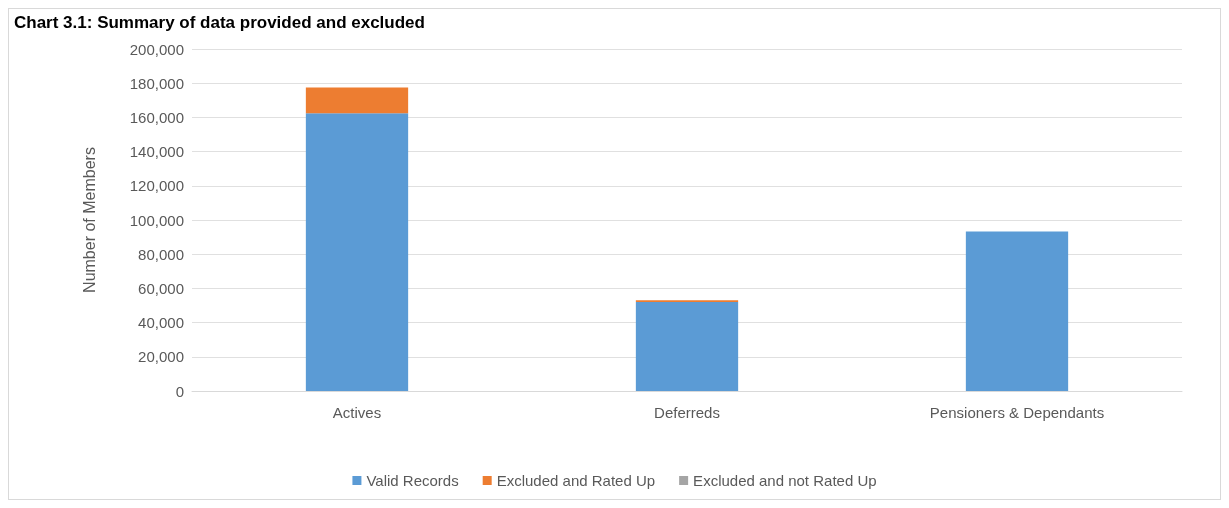 The image size is (1229, 508). What do you see at coordinates (1017, 412) in the screenshot?
I see `x-tick-label: Pensioners & Dependants` at bounding box center [1017, 412].